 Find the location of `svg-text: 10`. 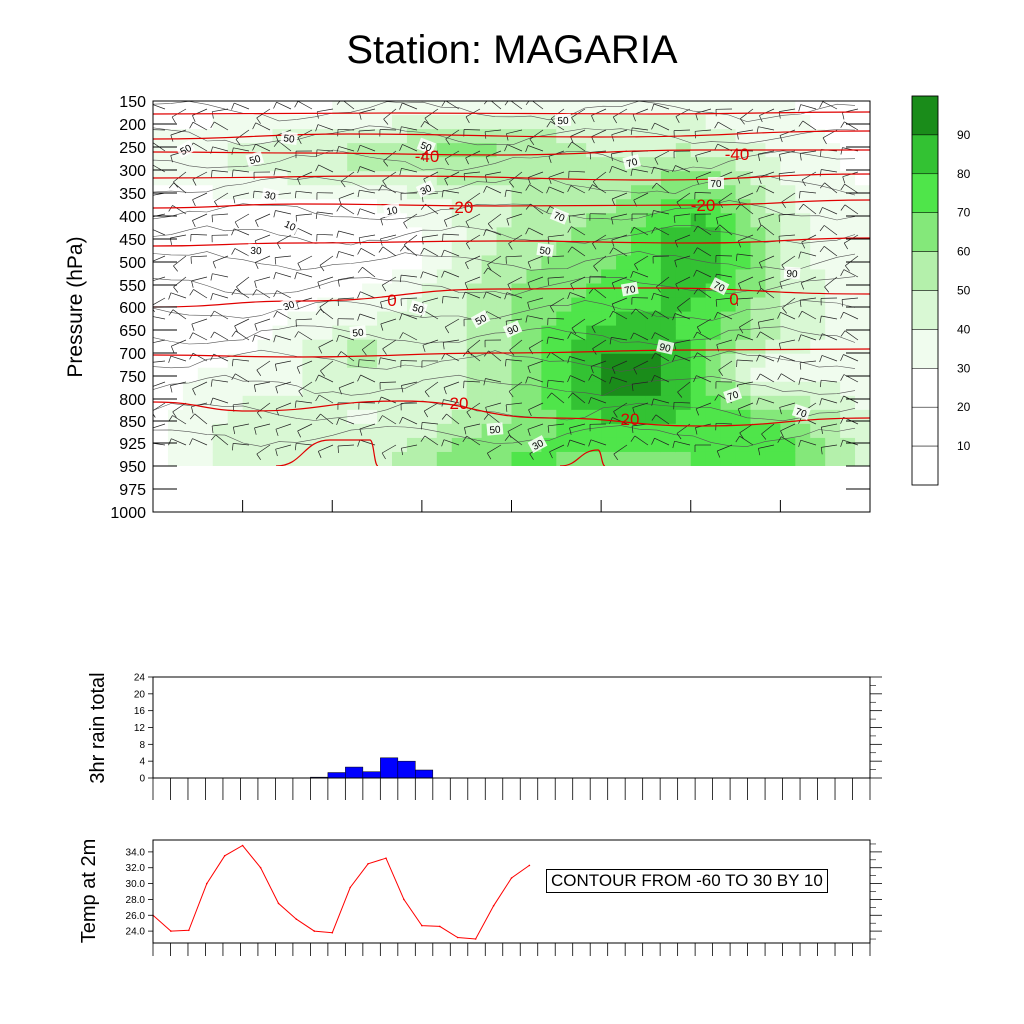

svg-text: 10 is located at coordinates (392, 211).